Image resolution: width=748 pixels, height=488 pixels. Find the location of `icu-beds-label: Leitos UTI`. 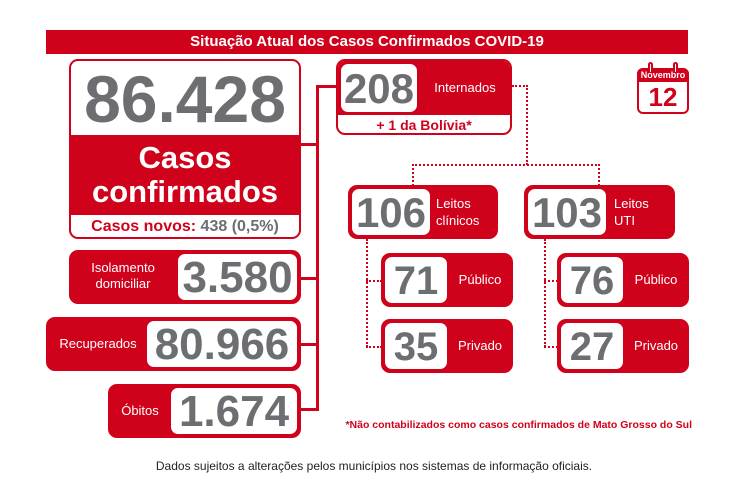

icu-beds-label: Leitos UTI is located at coordinates (643, 212).